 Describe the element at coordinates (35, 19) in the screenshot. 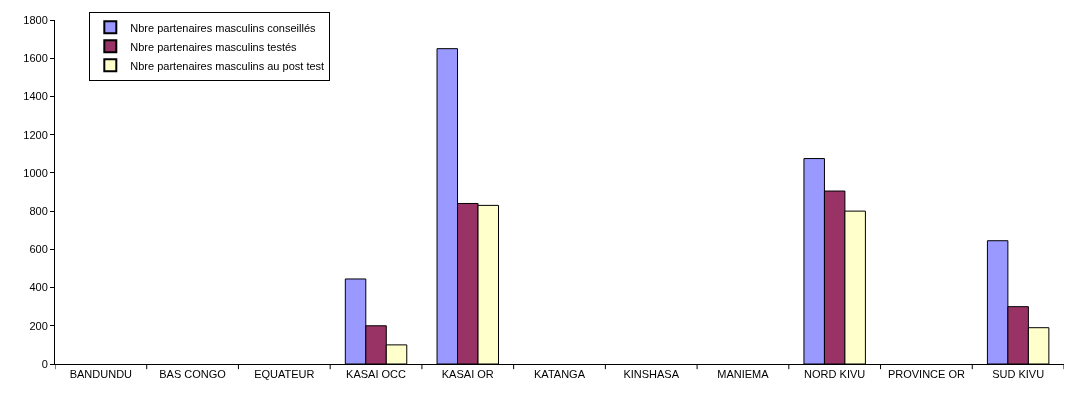

I see `y-tick-label: 1800` at that location.